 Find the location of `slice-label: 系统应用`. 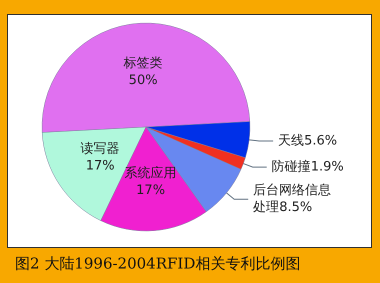

slice-label: 系统应用 is located at coordinates (150, 172).